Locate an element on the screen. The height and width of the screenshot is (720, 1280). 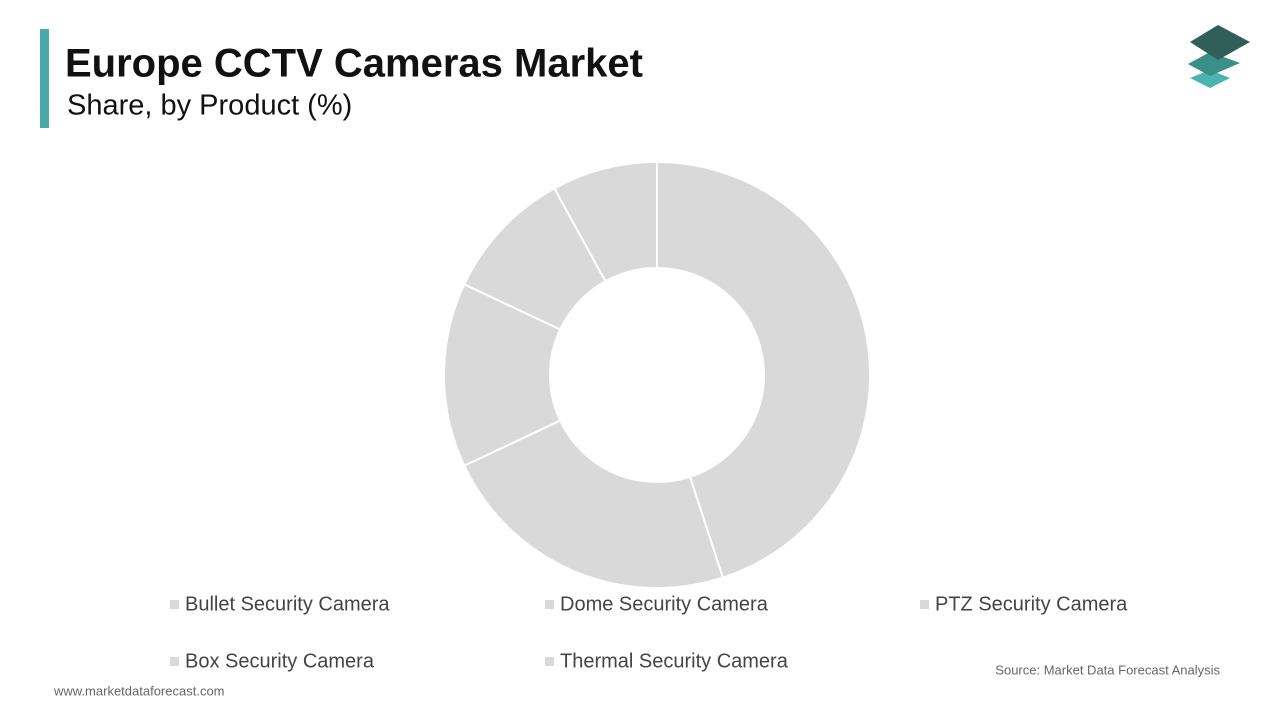
website: www.marketdataforecast.com is located at coordinates (139, 690).